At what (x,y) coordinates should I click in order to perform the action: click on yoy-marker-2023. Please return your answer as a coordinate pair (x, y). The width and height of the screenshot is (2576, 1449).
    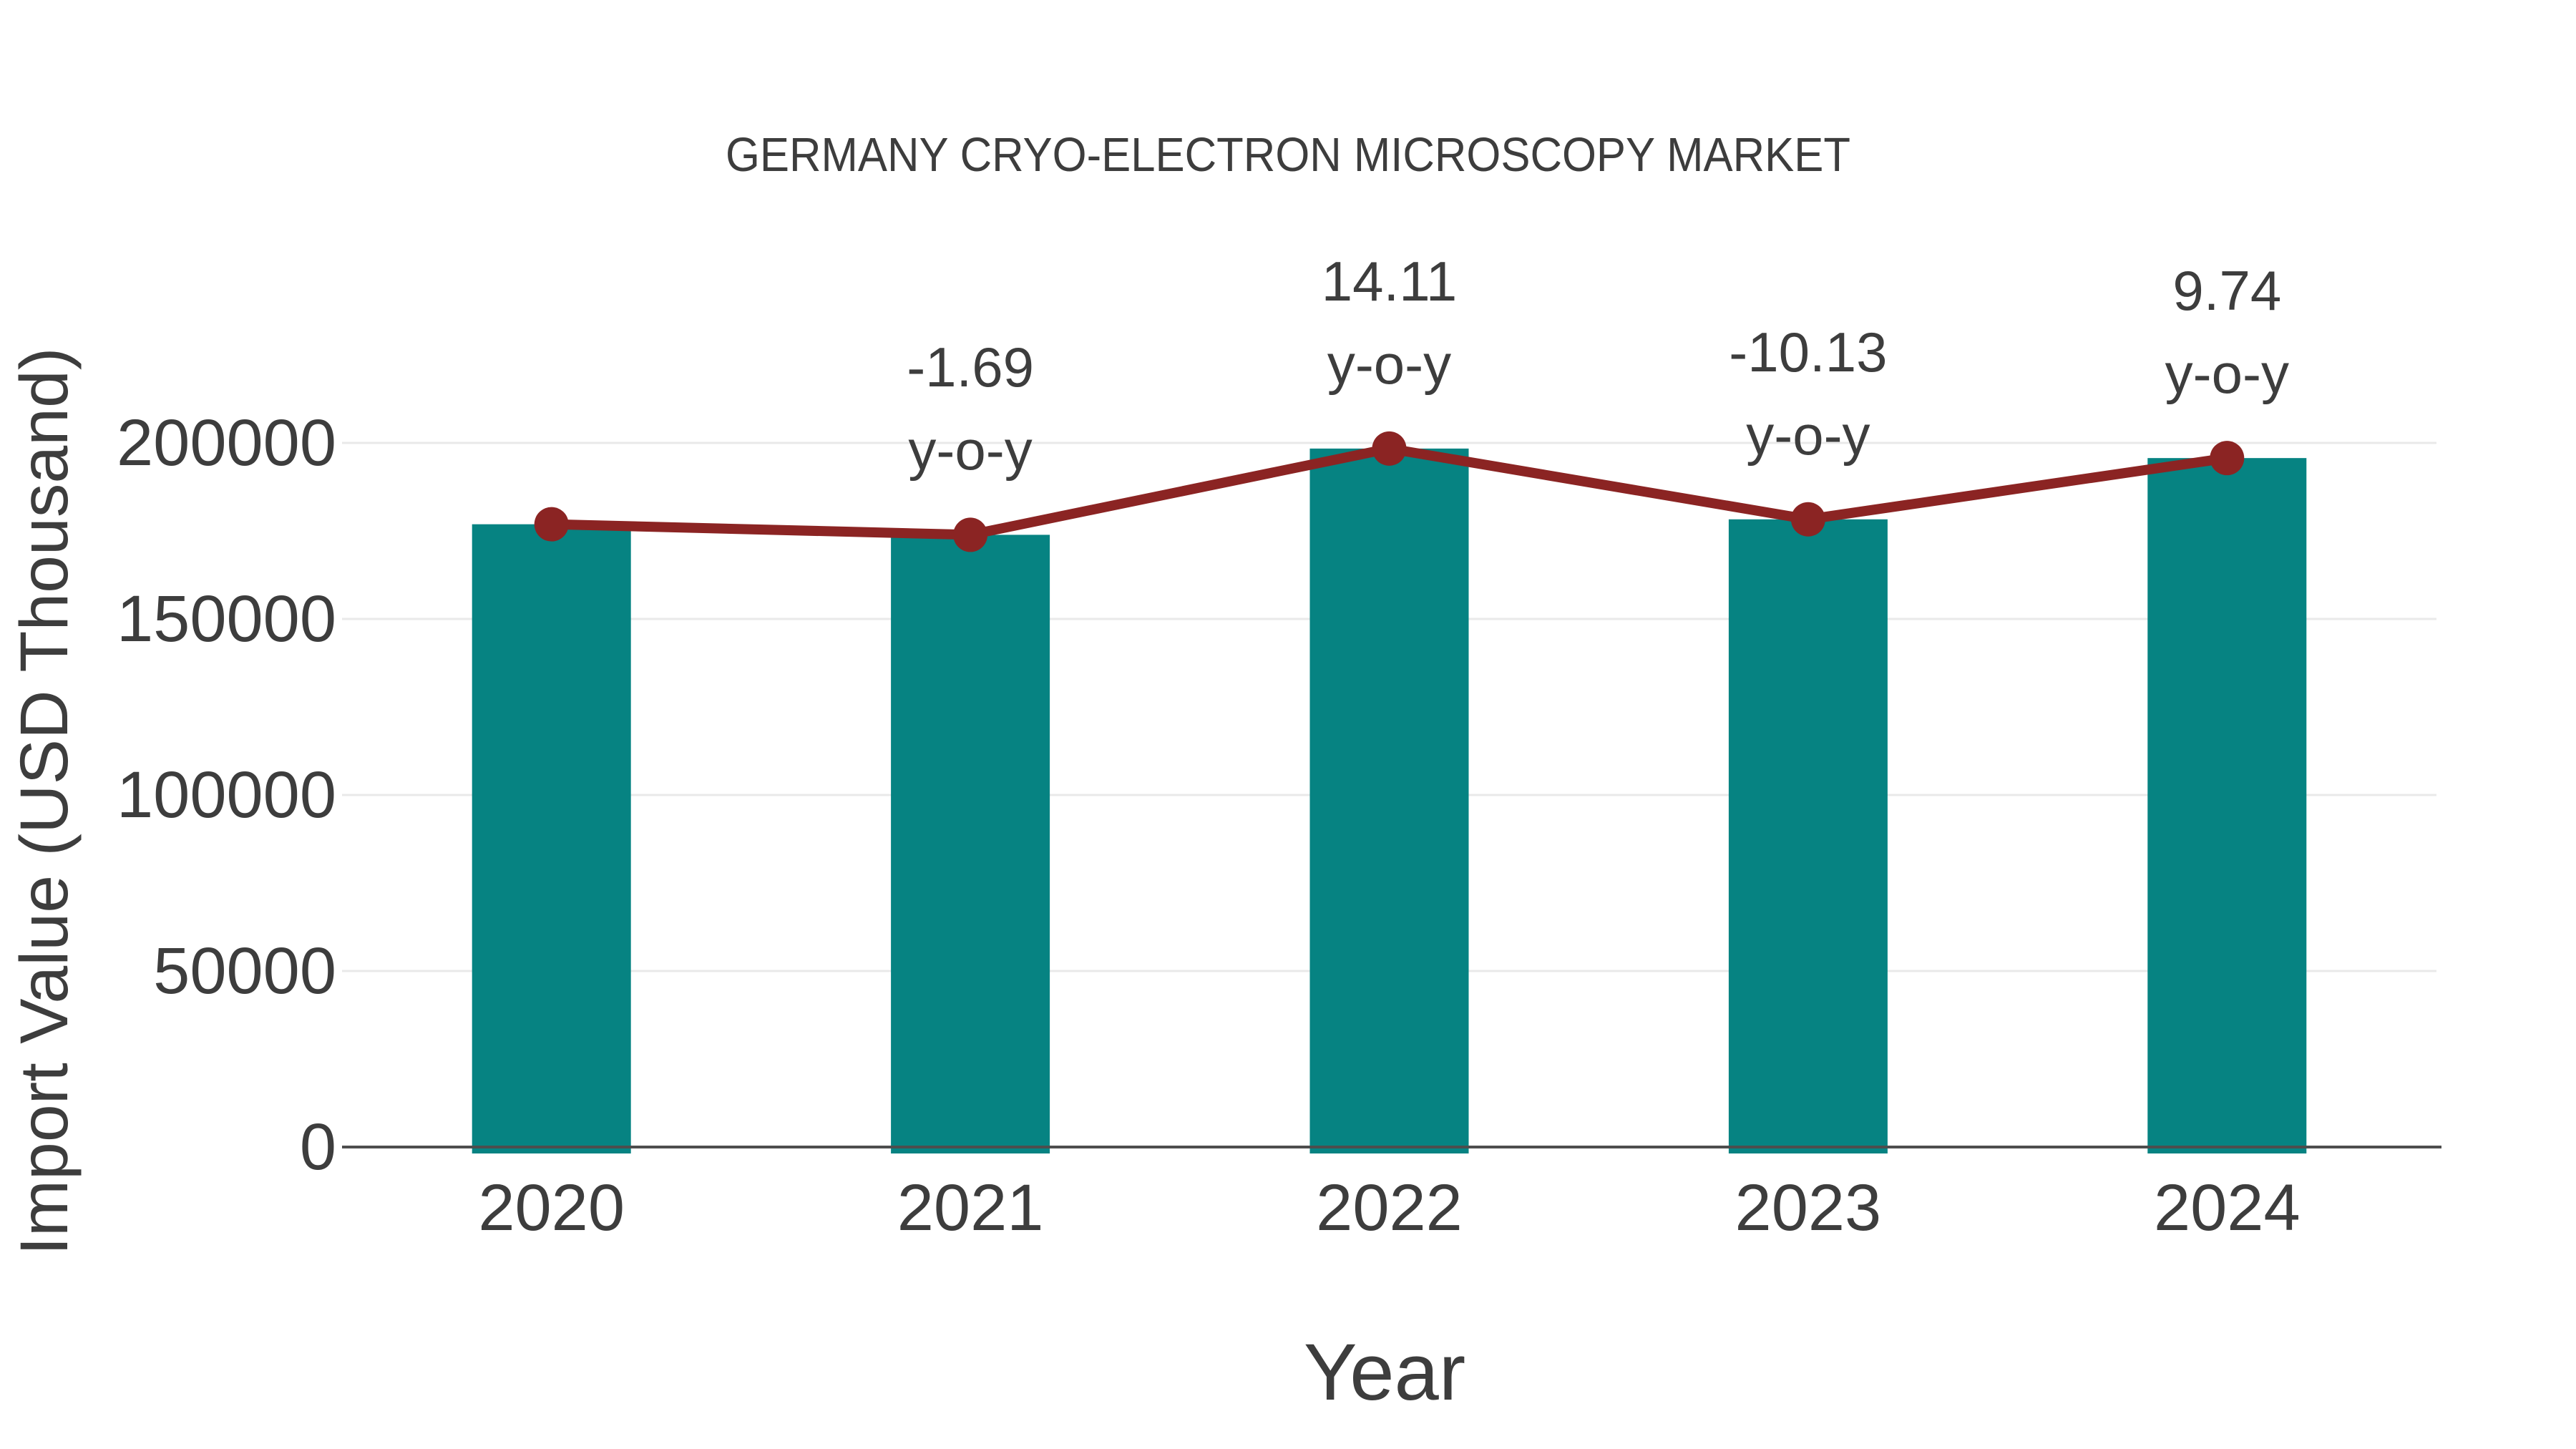
    Looking at the image, I should click on (1807, 519).